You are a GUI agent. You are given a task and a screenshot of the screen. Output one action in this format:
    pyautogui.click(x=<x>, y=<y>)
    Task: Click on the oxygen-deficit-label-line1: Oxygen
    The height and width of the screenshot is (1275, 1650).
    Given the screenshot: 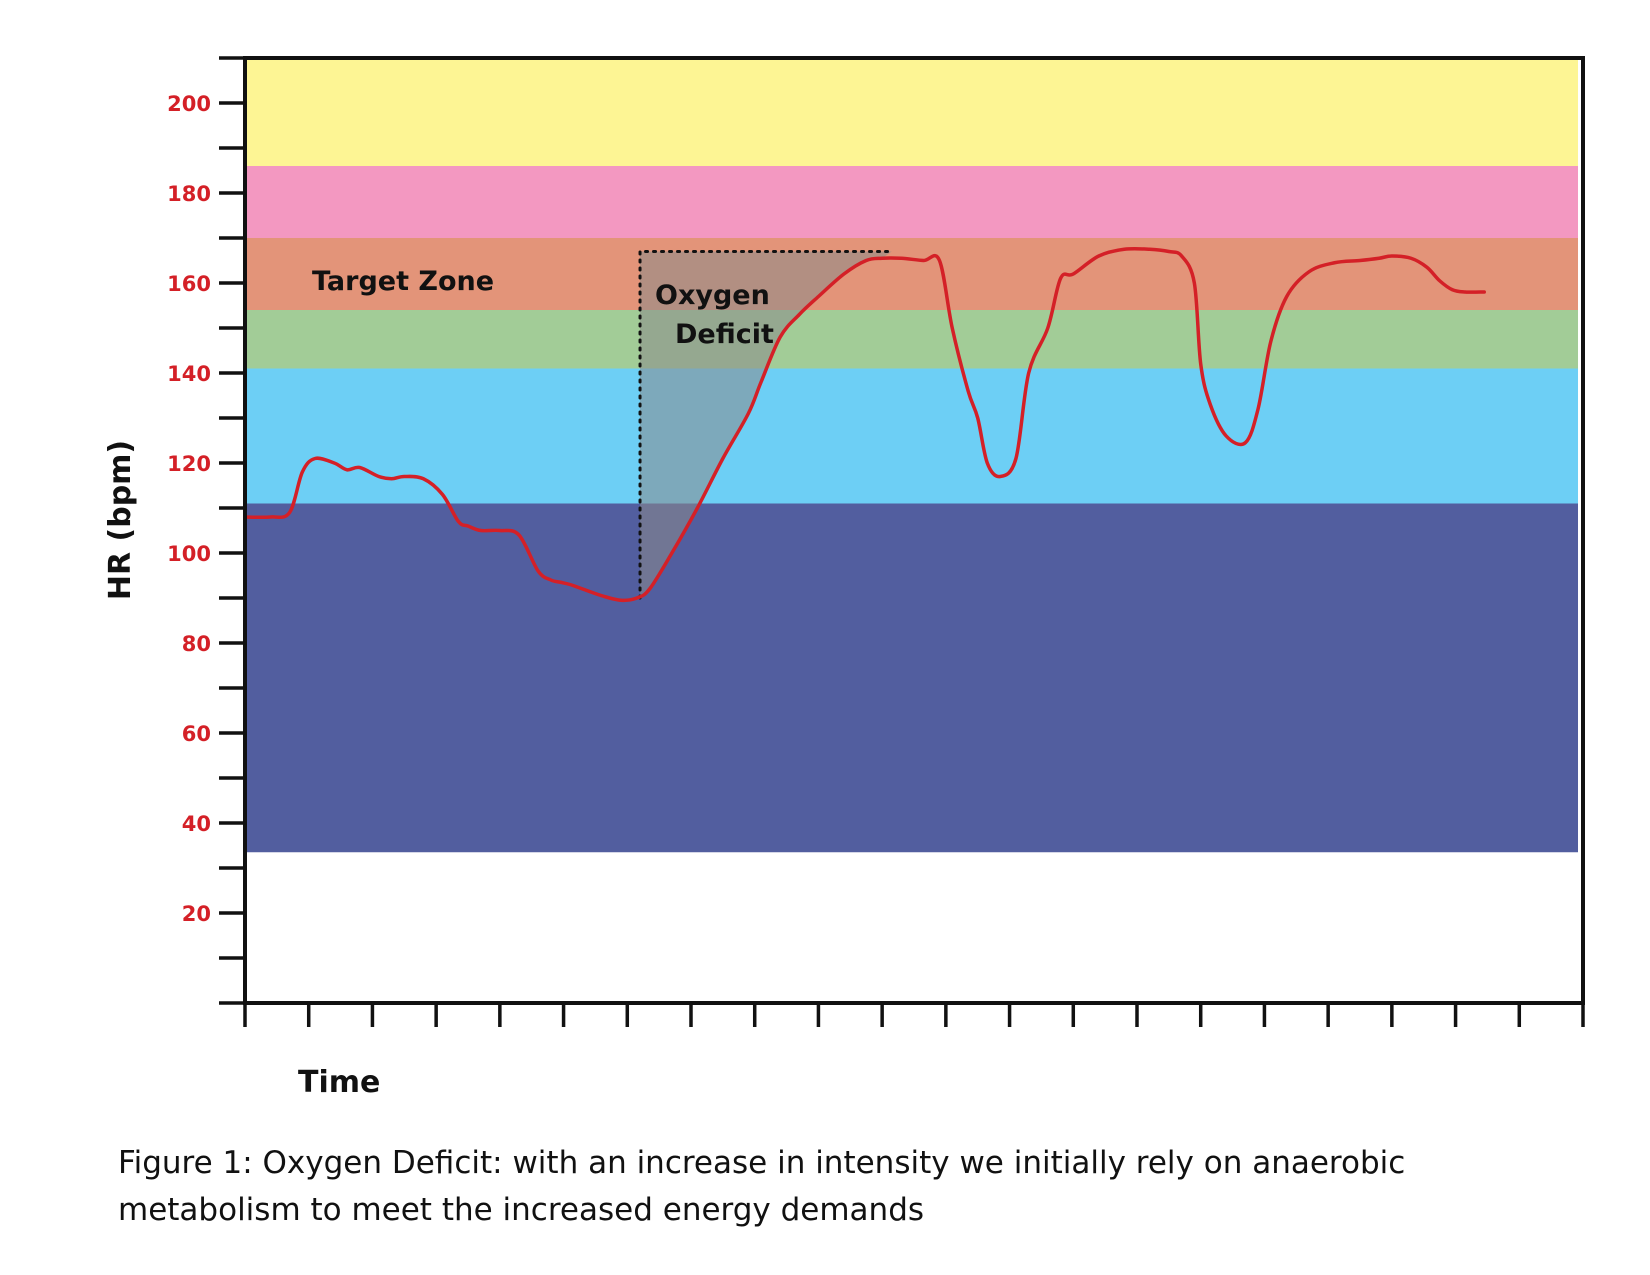 What is the action you would take?
    pyautogui.click(x=712, y=295)
    